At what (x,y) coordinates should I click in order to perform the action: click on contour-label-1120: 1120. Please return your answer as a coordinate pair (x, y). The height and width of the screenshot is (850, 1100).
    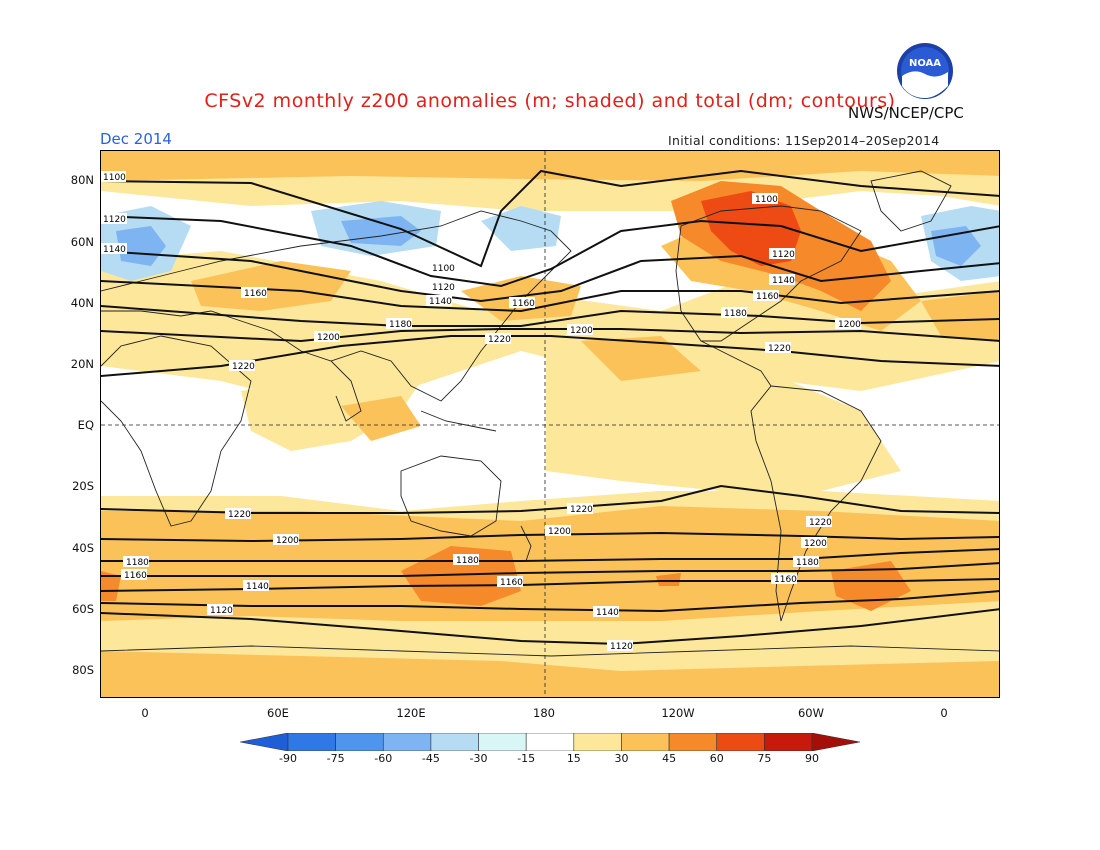
    Looking at the image, I should click on (114, 219).